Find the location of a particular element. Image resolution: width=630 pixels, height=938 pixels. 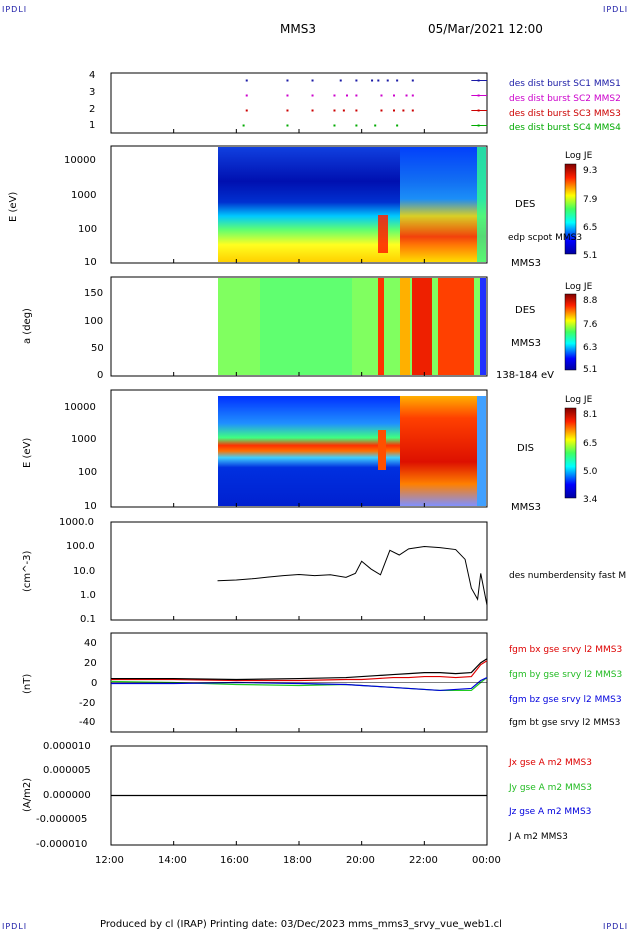

colorbar-des-energy-tick: 6.5 is located at coordinates (590, 228).